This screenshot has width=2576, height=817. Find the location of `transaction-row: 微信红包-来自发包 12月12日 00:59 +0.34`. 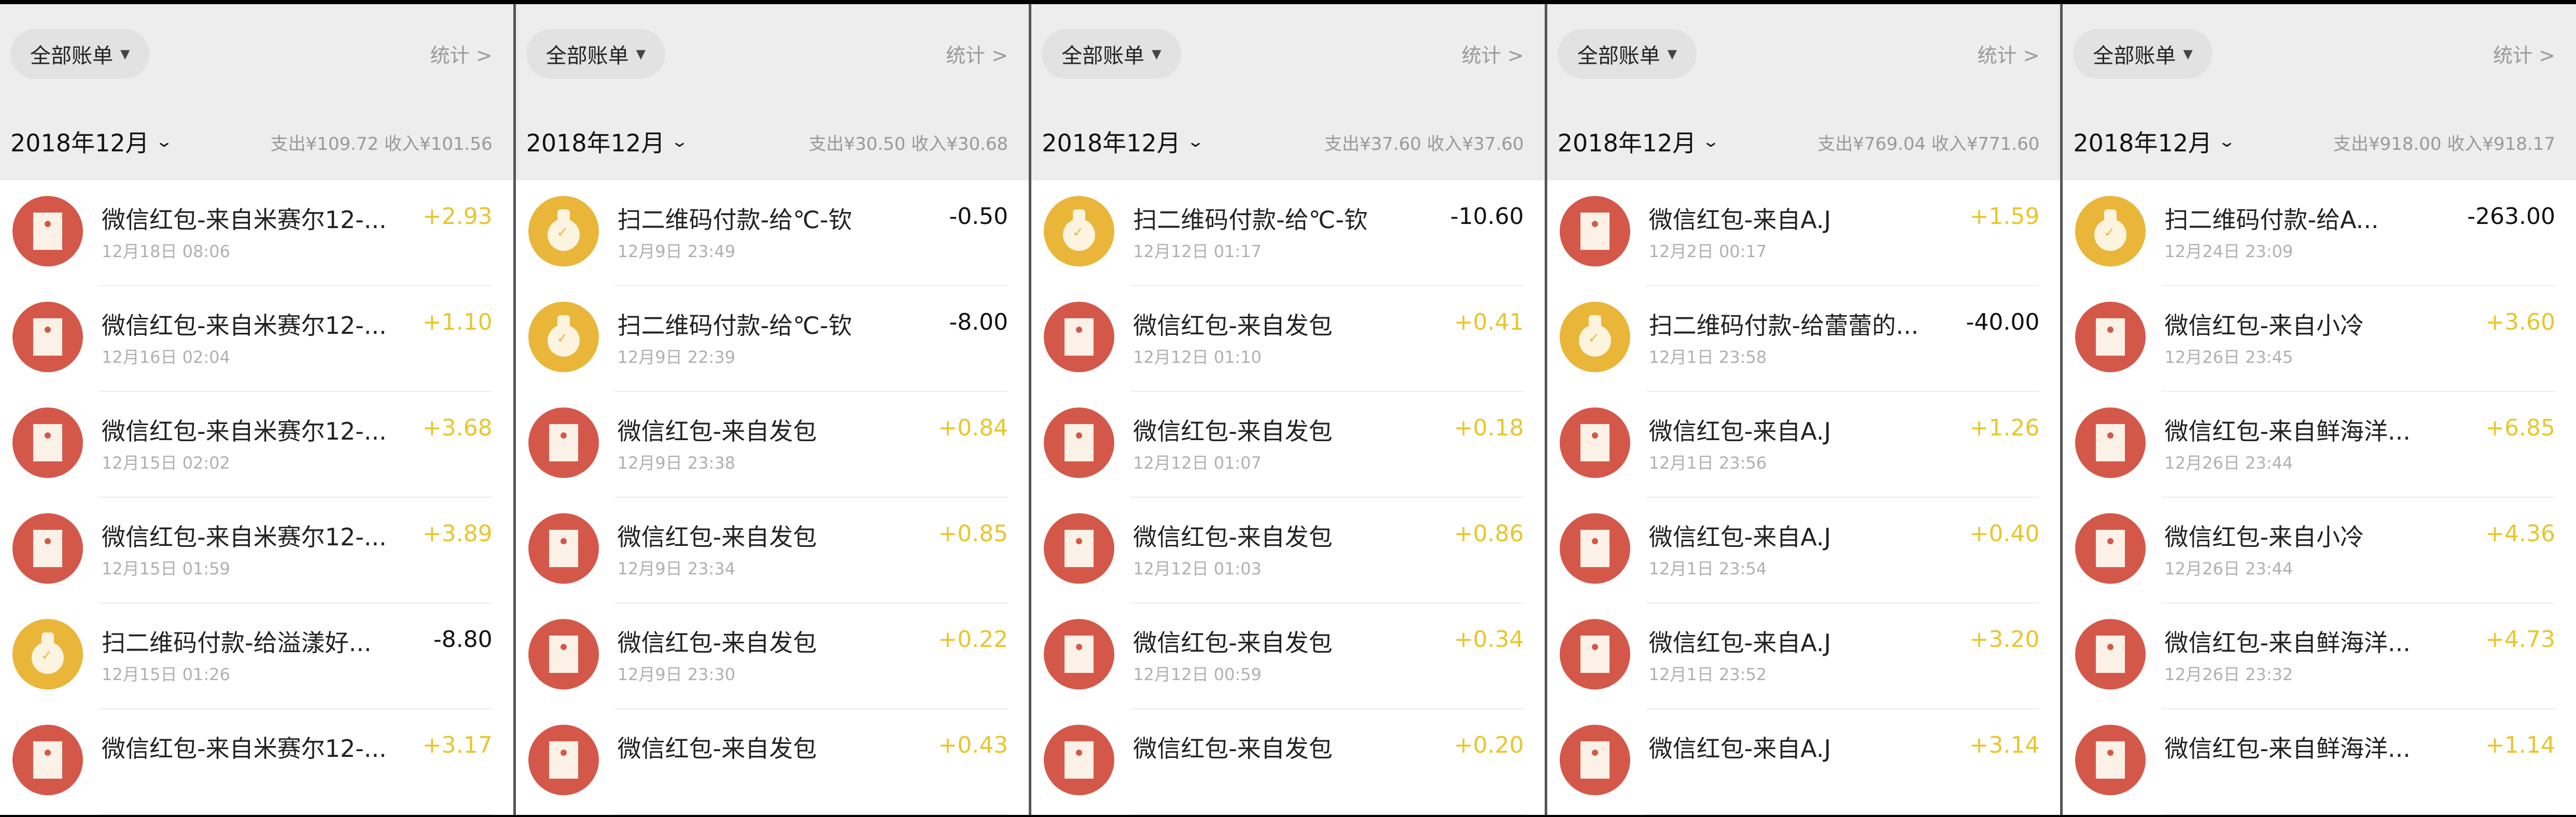

transaction-row: 微信红包-来自发包 12月12日 00:59 +0.34 is located at coordinates (1288, 656).